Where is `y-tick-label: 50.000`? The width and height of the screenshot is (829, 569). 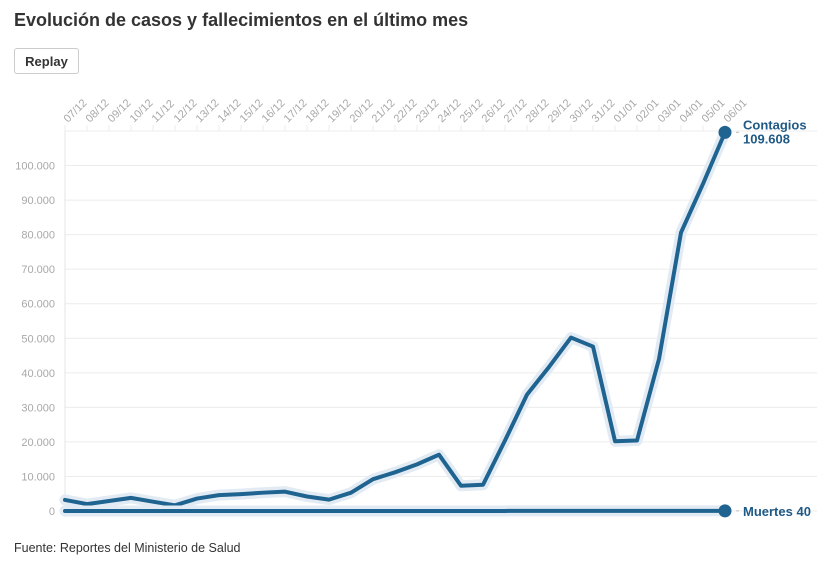 y-tick-label: 50.000 is located at coordinates (38, 339).